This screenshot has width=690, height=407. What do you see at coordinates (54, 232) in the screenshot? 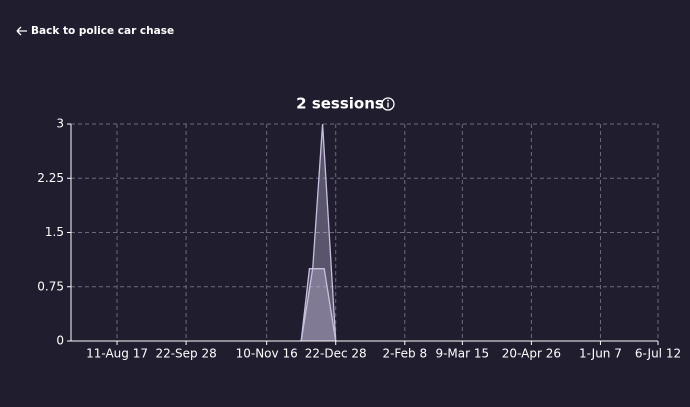
I see `y-tick-label: 1.5` at bounding box center [54, 232].